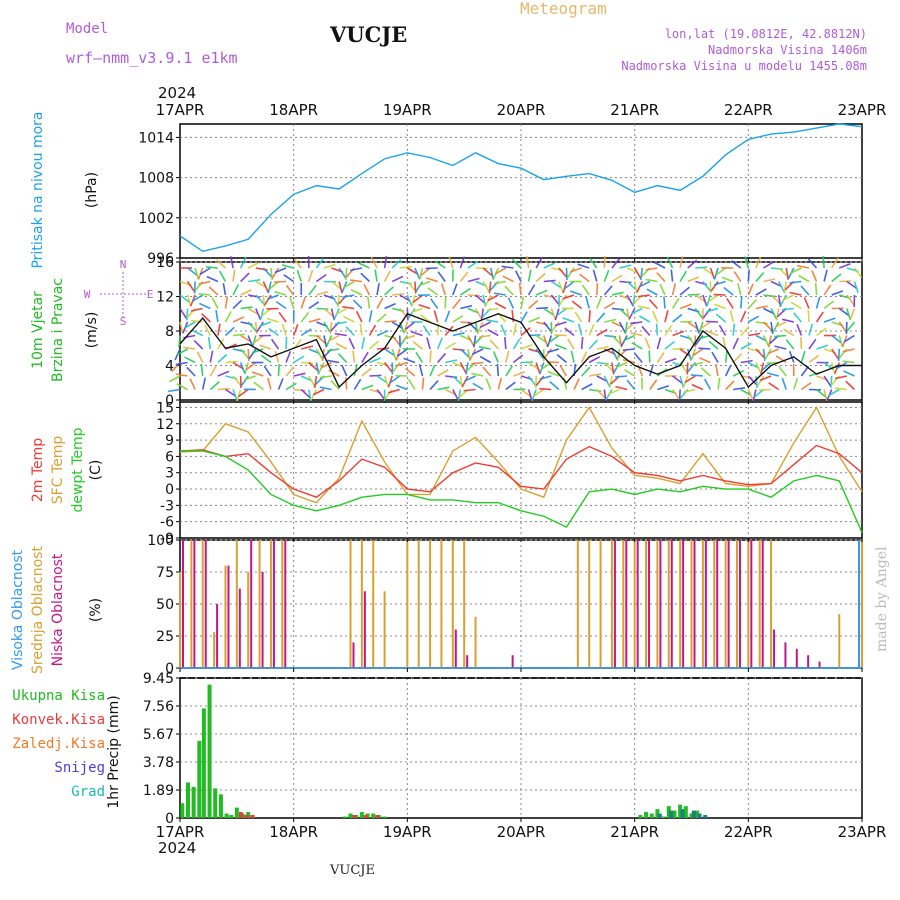  Describe the element at coordinates (158, 679) in the screenshot. I see `precip-ytick-label: 9.45` at that location.